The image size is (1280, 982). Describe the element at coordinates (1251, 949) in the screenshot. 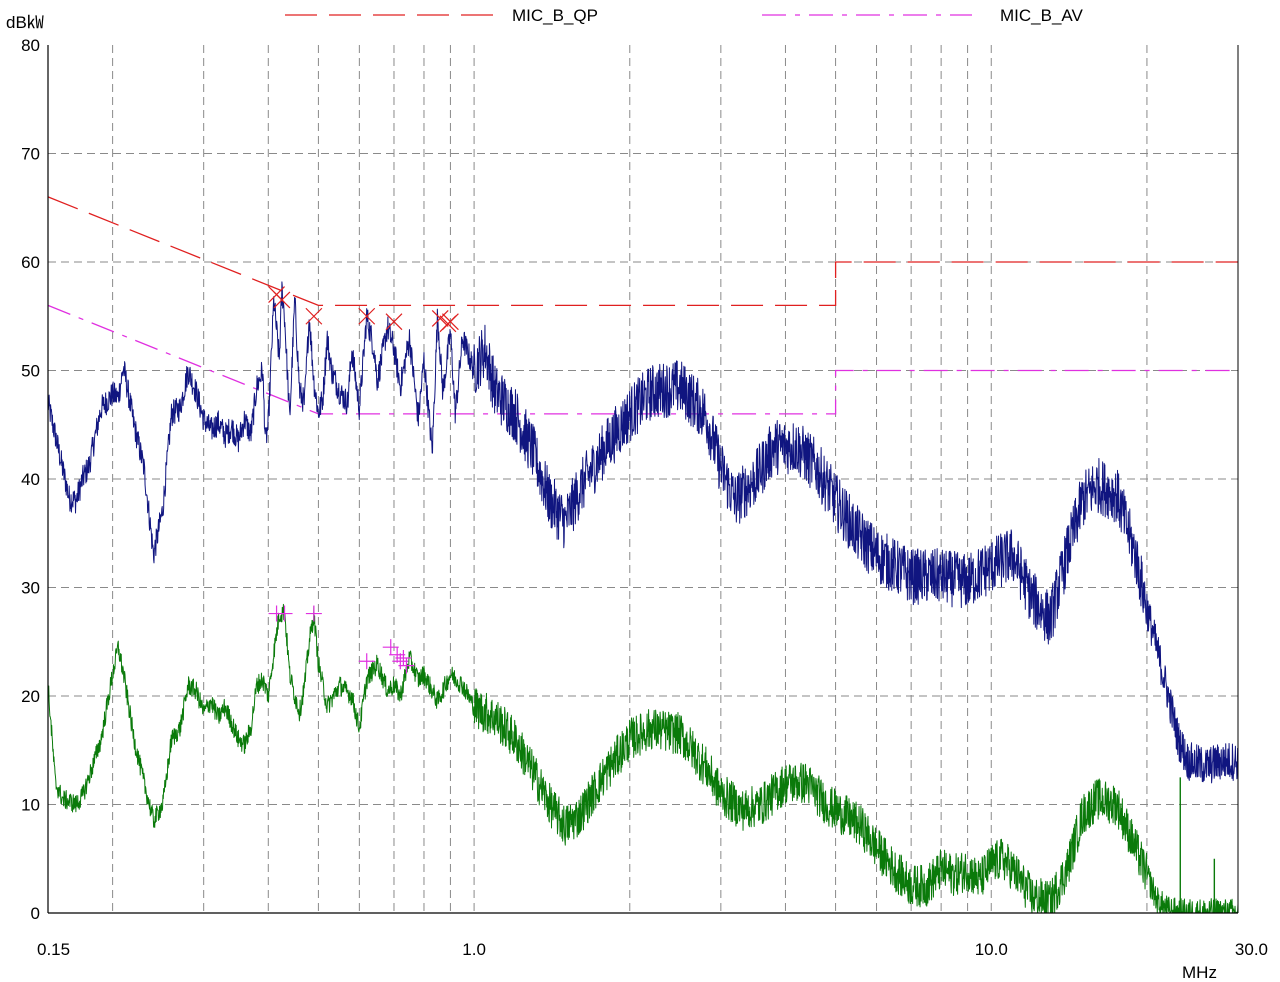

I see `x-tick-label: 30.0` at that location.